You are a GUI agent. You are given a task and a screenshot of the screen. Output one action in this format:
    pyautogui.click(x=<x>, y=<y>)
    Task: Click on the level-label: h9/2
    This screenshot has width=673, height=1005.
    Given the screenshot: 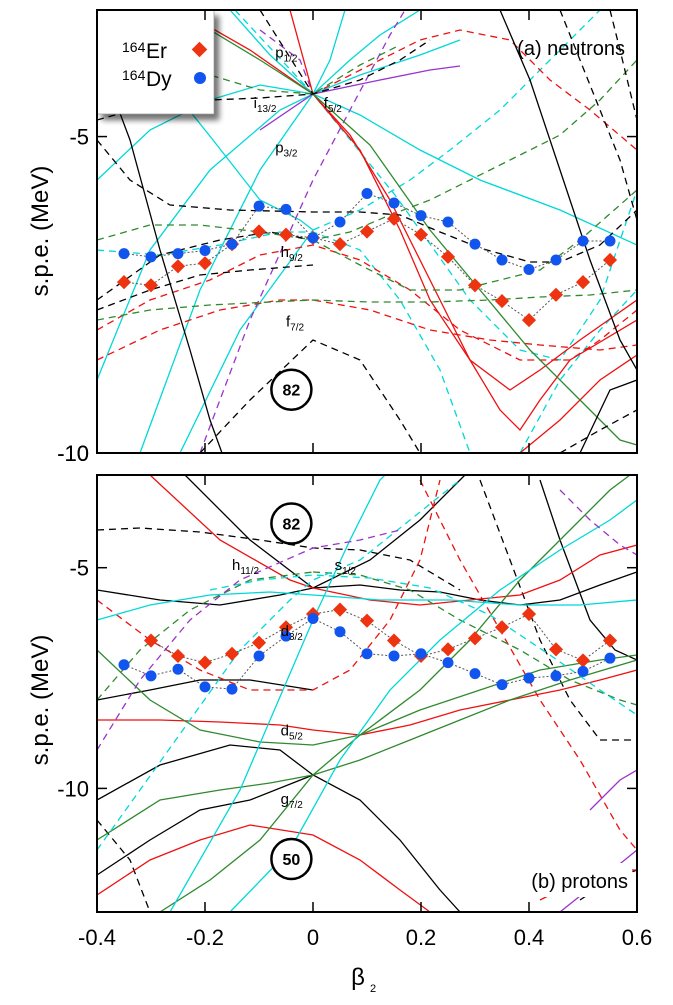 What is the action you would take?
    pyautogui.click(x=292, y=254)
    